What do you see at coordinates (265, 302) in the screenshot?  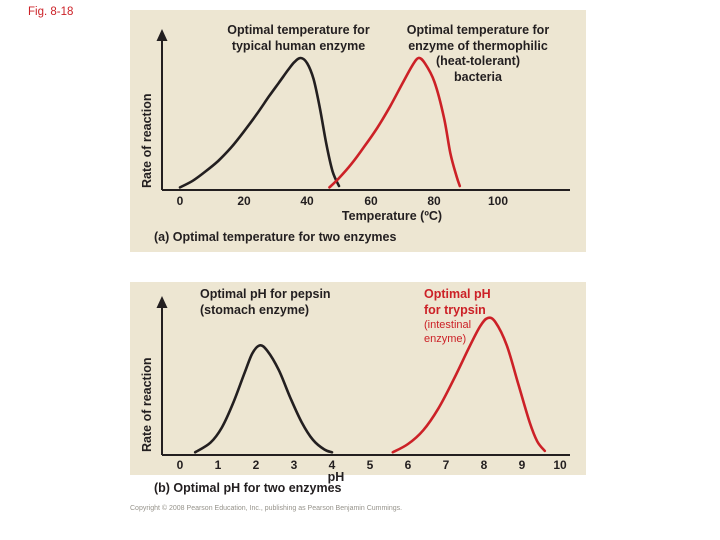 I see `pepsin-label: Optimal pH for pepsin (stomach enzyme)` at bounding box center [265, 302].